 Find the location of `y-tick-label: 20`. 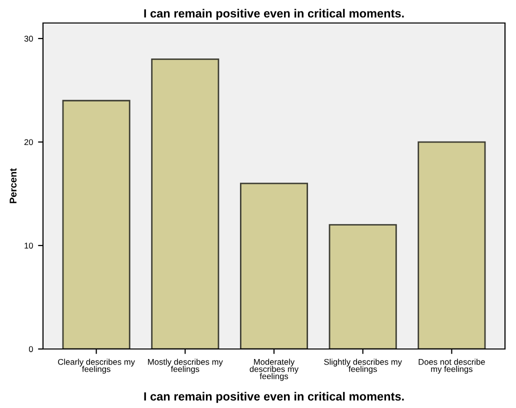

y-tick-label: 20 is located at coordinates (28, 142).